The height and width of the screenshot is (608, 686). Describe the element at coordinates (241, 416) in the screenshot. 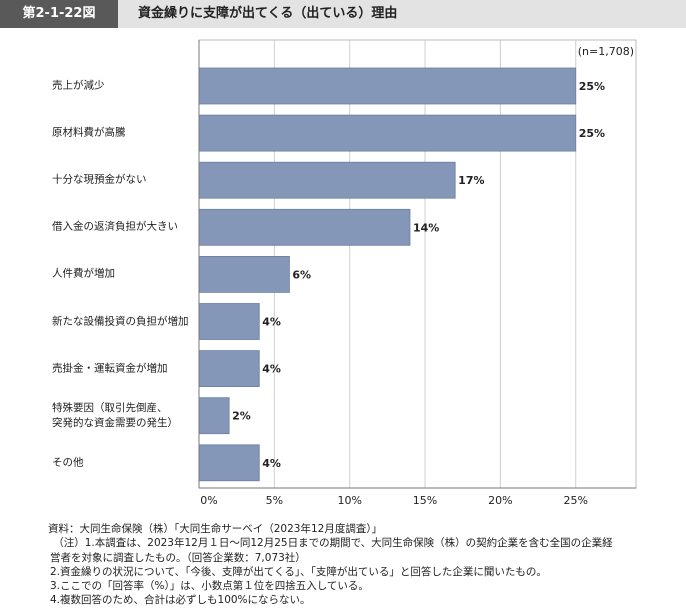

I see `value-label: 2%` at that location.